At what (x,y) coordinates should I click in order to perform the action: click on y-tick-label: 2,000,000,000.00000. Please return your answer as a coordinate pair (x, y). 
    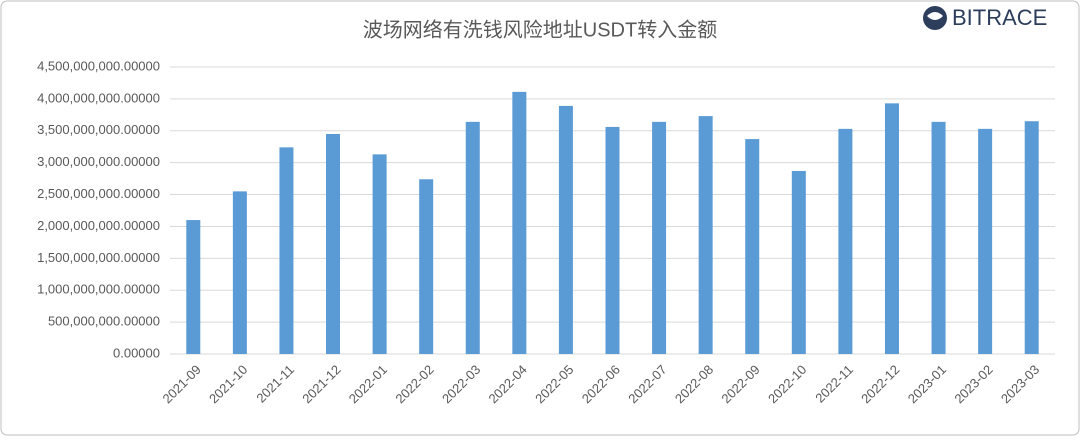
    Looking at the image, I should click on (98, 225).